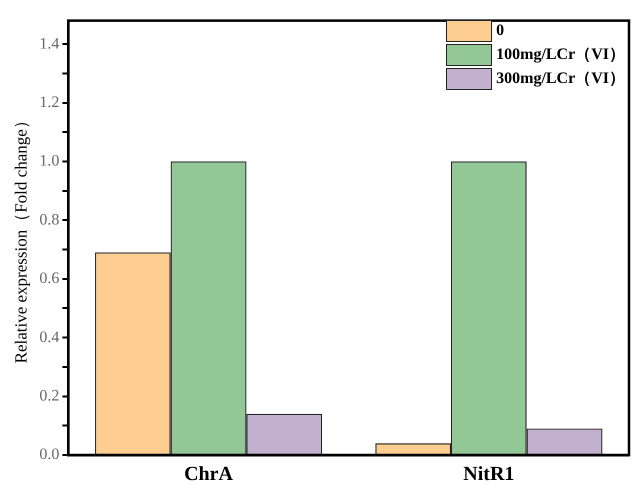 The height and width of the screenshot is (503, 641). Describe the element at coordinates (560, 79) in the screenshot. I see `legend-label: 300mg/LCr（VI）` at that location.